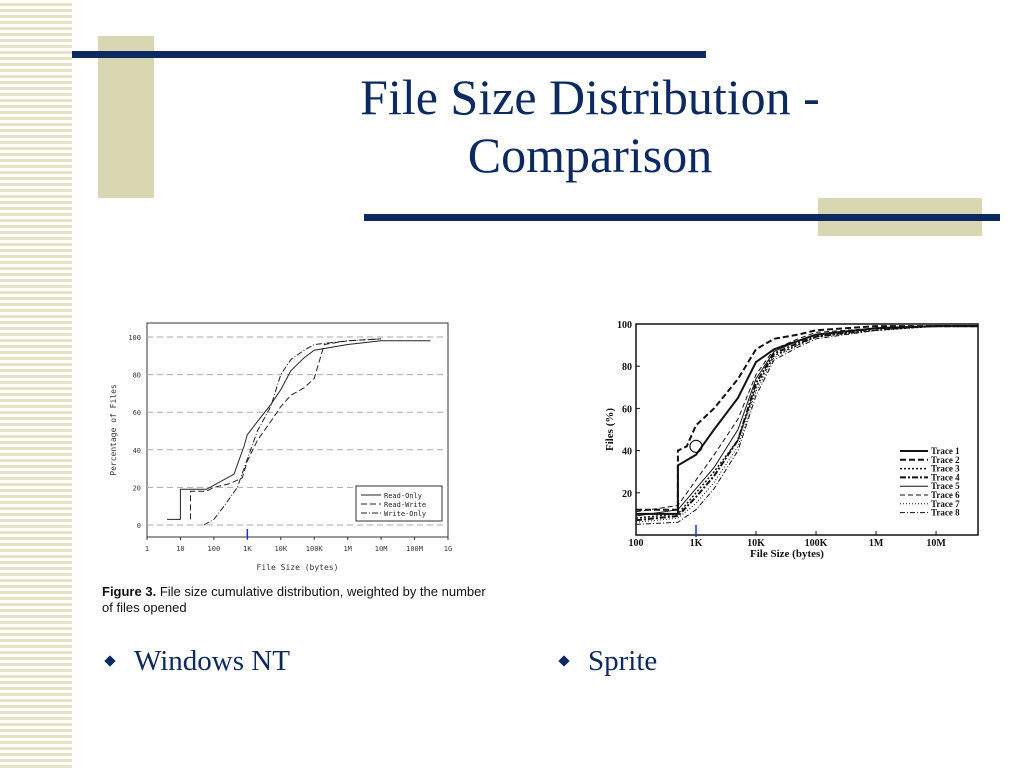 This screenshot has width=1024, height=768. I want to click on x-tick-label: 1G, so click(448, 549).